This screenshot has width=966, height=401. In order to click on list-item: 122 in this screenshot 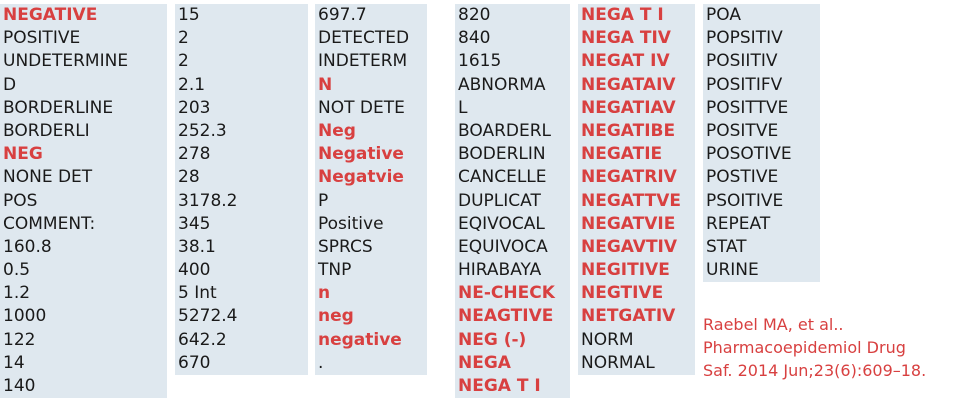, I will do `click(19, 339)`.